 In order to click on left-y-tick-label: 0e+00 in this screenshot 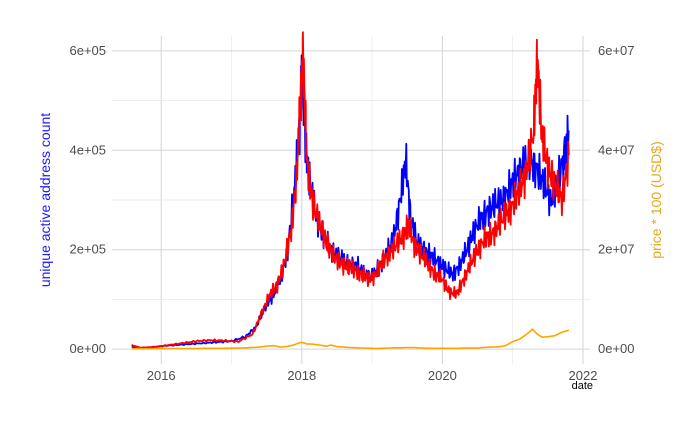, I will do `click(87, 348)`.